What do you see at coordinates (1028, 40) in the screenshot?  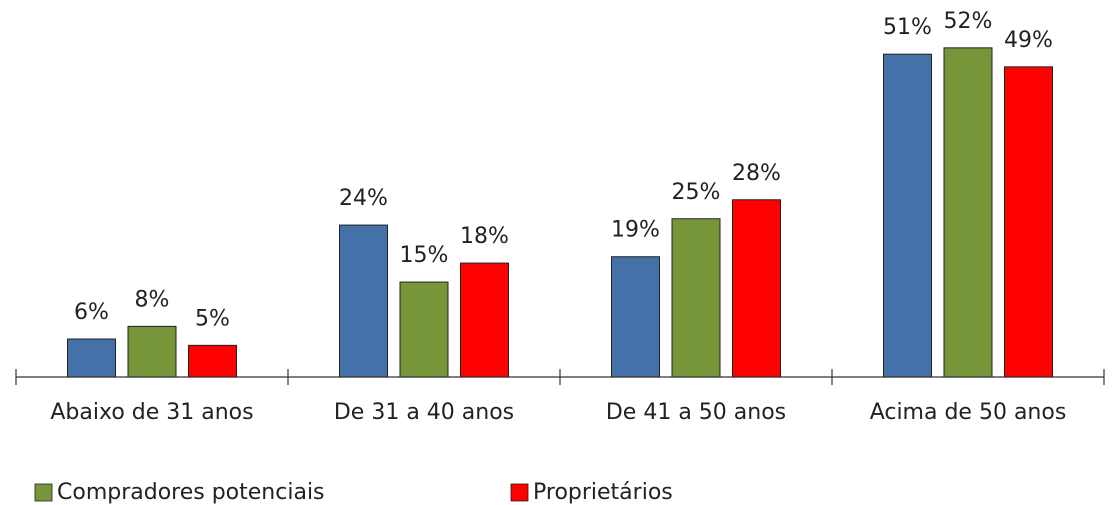 I see `data-label: 49%` at bounding box center [1028, 40].